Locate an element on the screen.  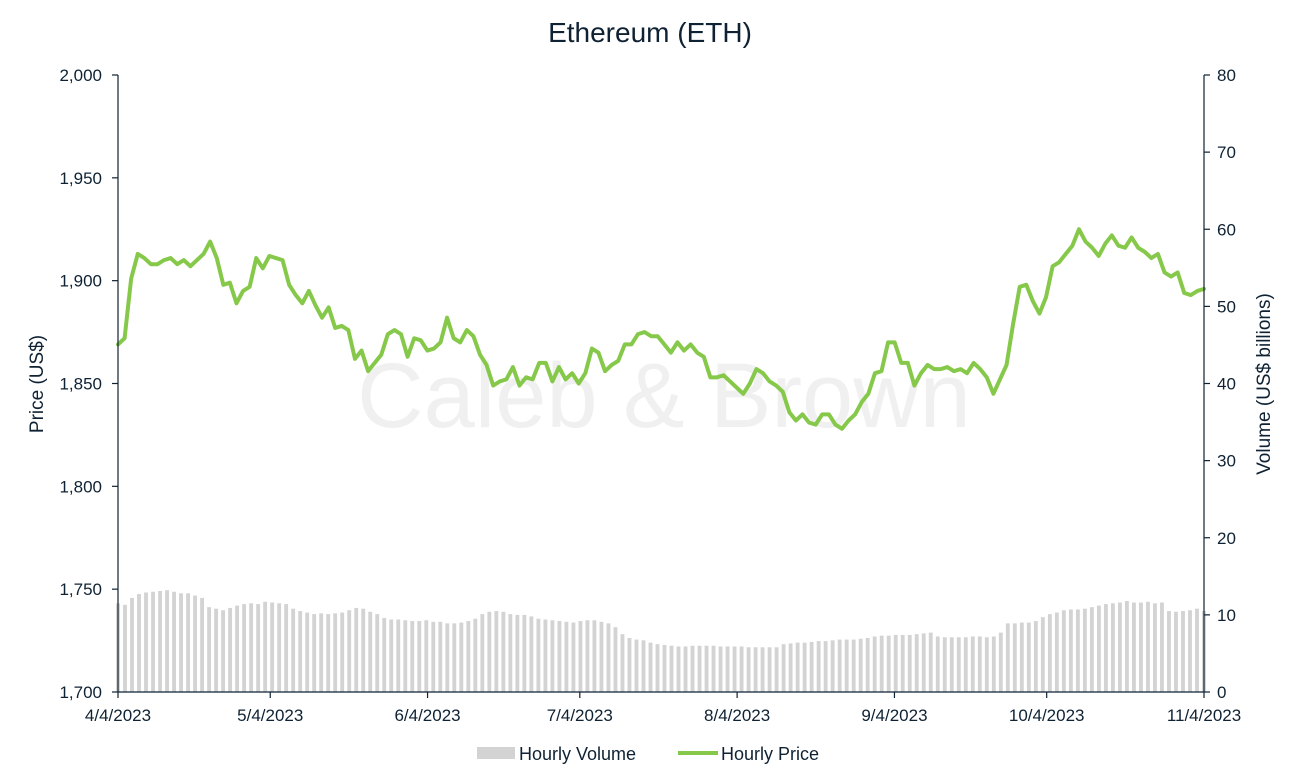
right-tick-label: 20 is located at coordinates (1226, 538).